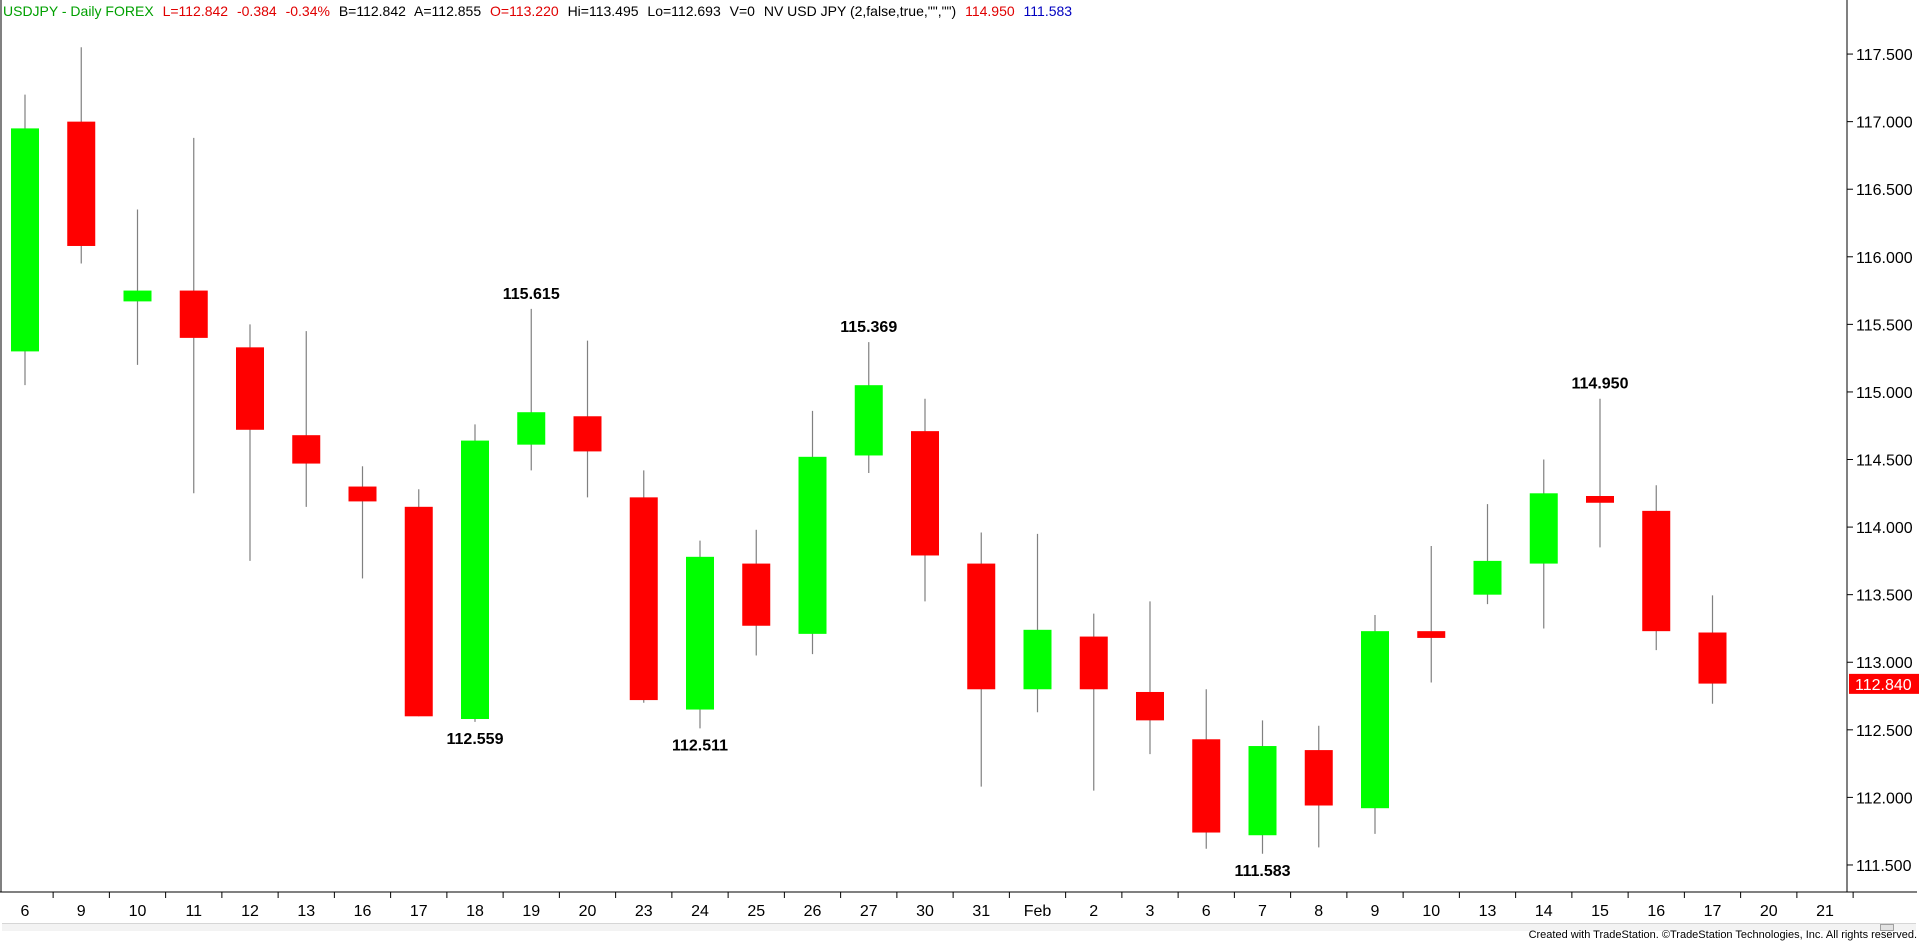 This screenshot has width=1920, height=945. What do you see at coordinates (1884, 663) in the screenshot?
I see `y-tick-label: 113.000` at bounding box center [1884, 663].